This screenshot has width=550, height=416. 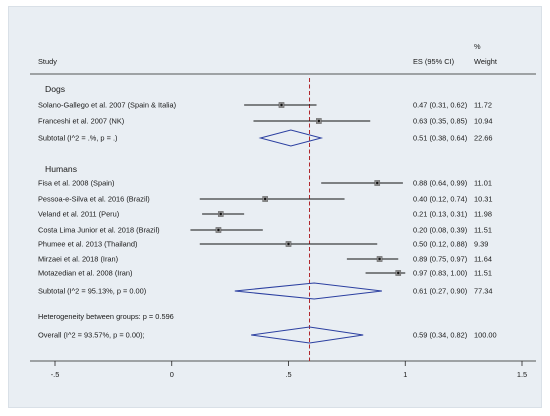 What do you see at coordinates (440, 244) in the screenshot?
I see `study-es-ci: 0.50 (0.12, 0.88)` at bounding box center [440, 244].